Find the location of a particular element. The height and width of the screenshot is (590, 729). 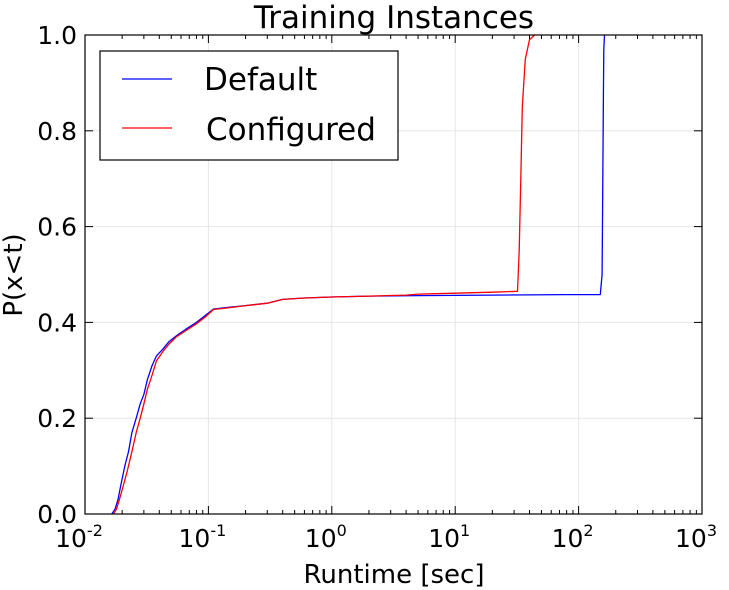

y-axis-label: P(x<t) is located at coordinates (14, 274).